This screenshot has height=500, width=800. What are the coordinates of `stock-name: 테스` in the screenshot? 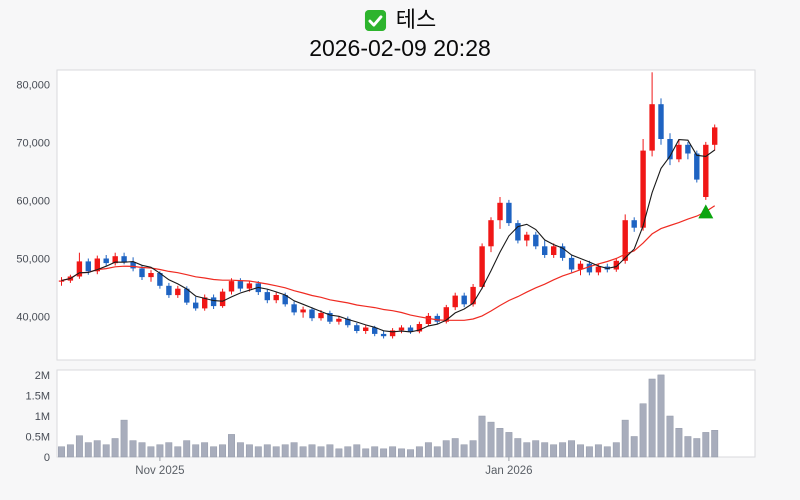 It's located at (416, 19).